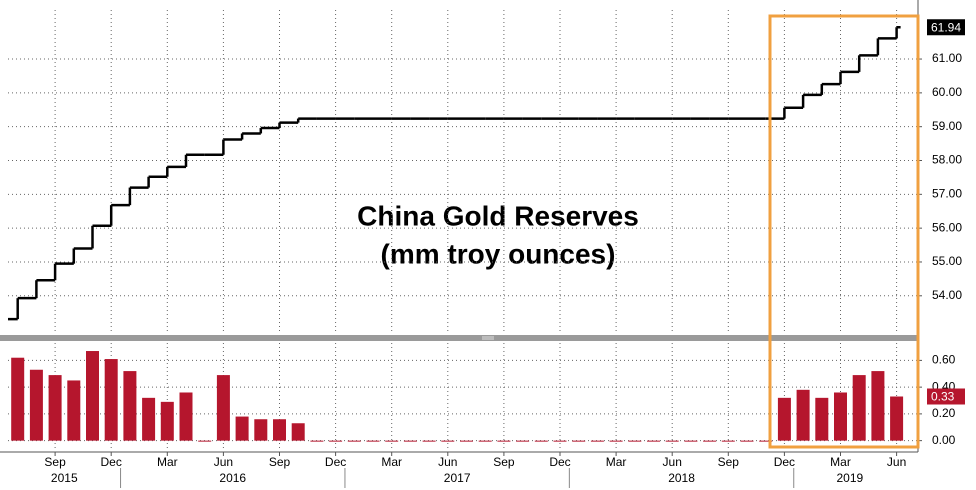 This screenshot has width=976, height=490. I want to click on y-tick-label: 54.00, so click(947, 295).